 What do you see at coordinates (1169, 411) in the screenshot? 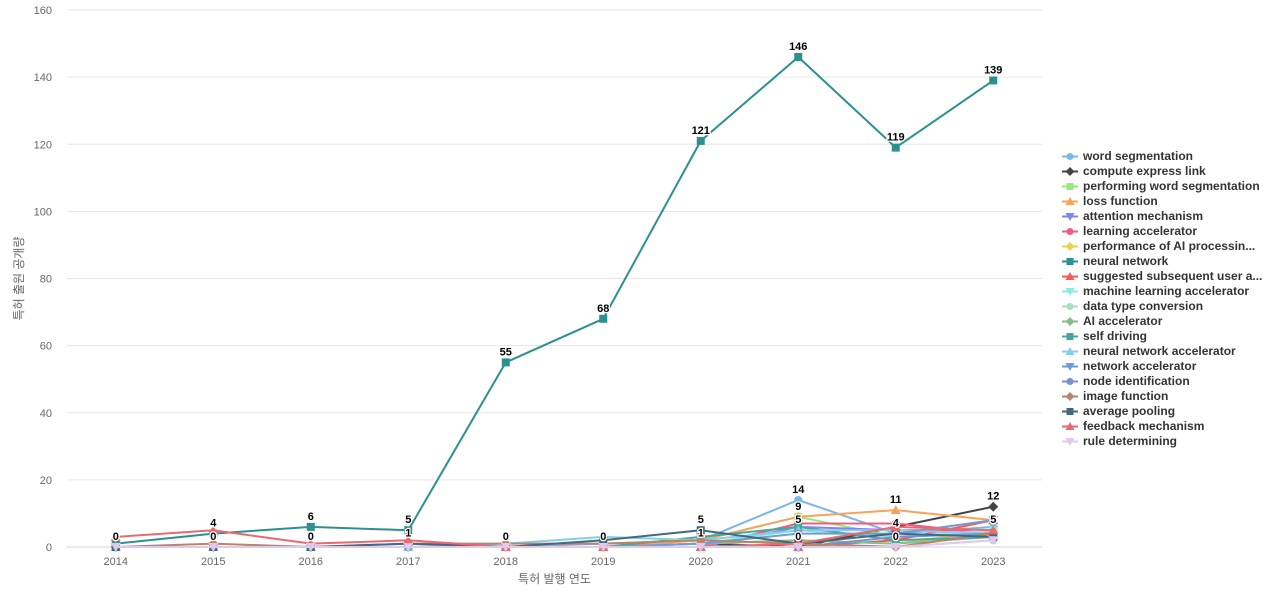
I see `legend-item: average pooling` at bounding box center [1169, 411].